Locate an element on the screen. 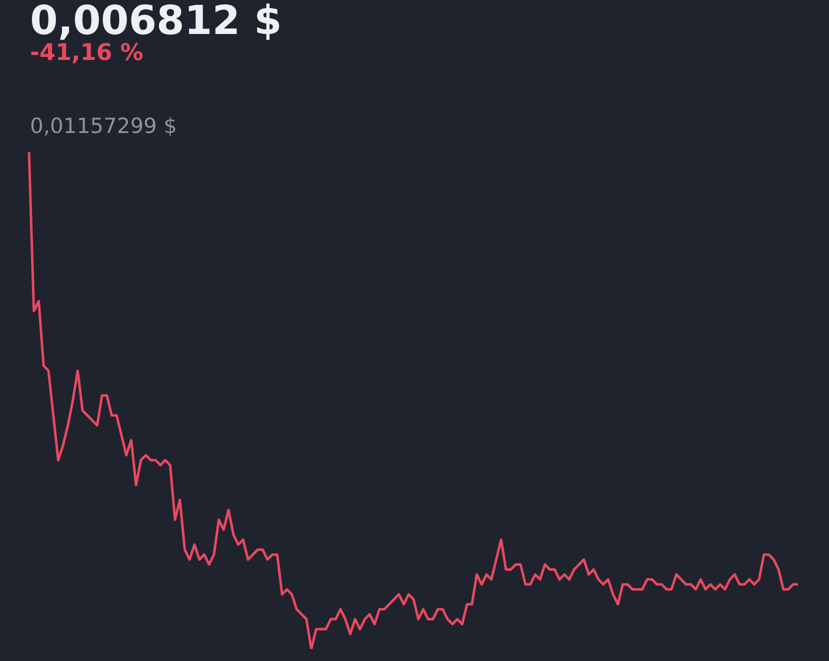  text: 0,01157299 $ is located at coordinates (103, 126).